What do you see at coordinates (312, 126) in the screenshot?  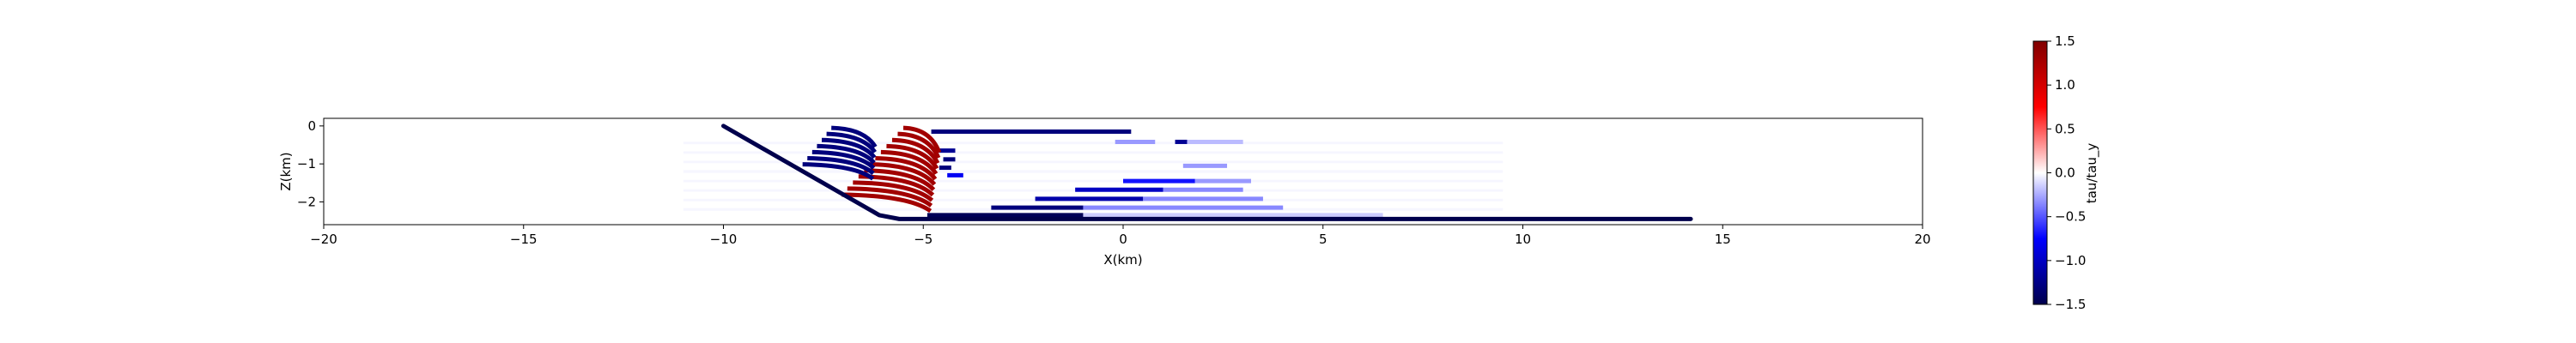 I see `y-tick-label: 0` at bounding box center [312, 126].